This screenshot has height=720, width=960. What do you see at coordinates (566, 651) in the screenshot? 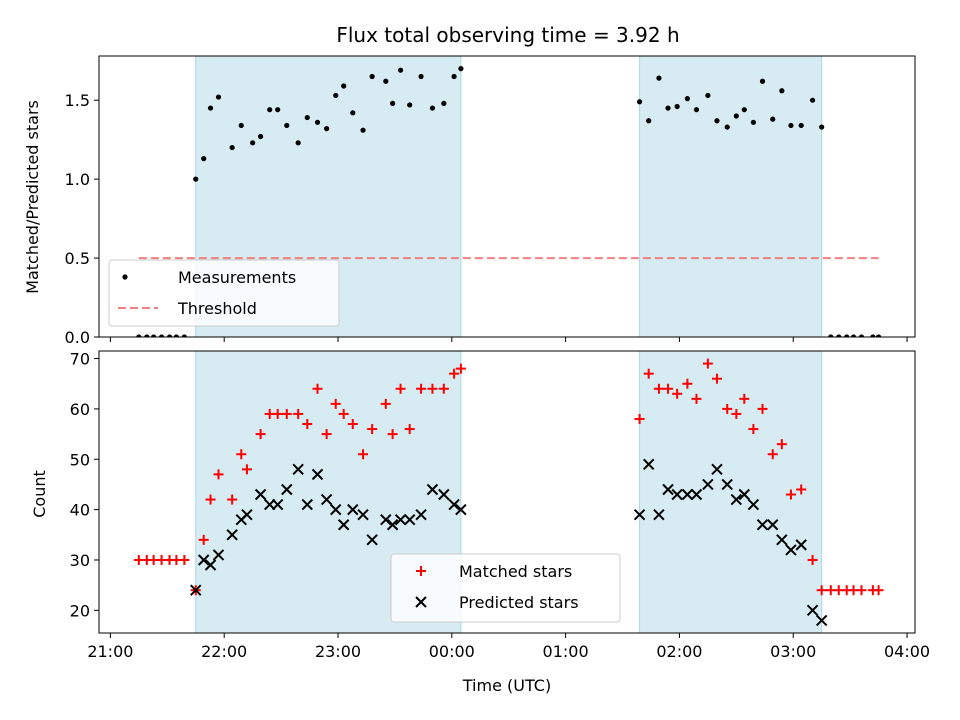
I see `x-tick-label: 01:00` at bounding box center [566, 651].